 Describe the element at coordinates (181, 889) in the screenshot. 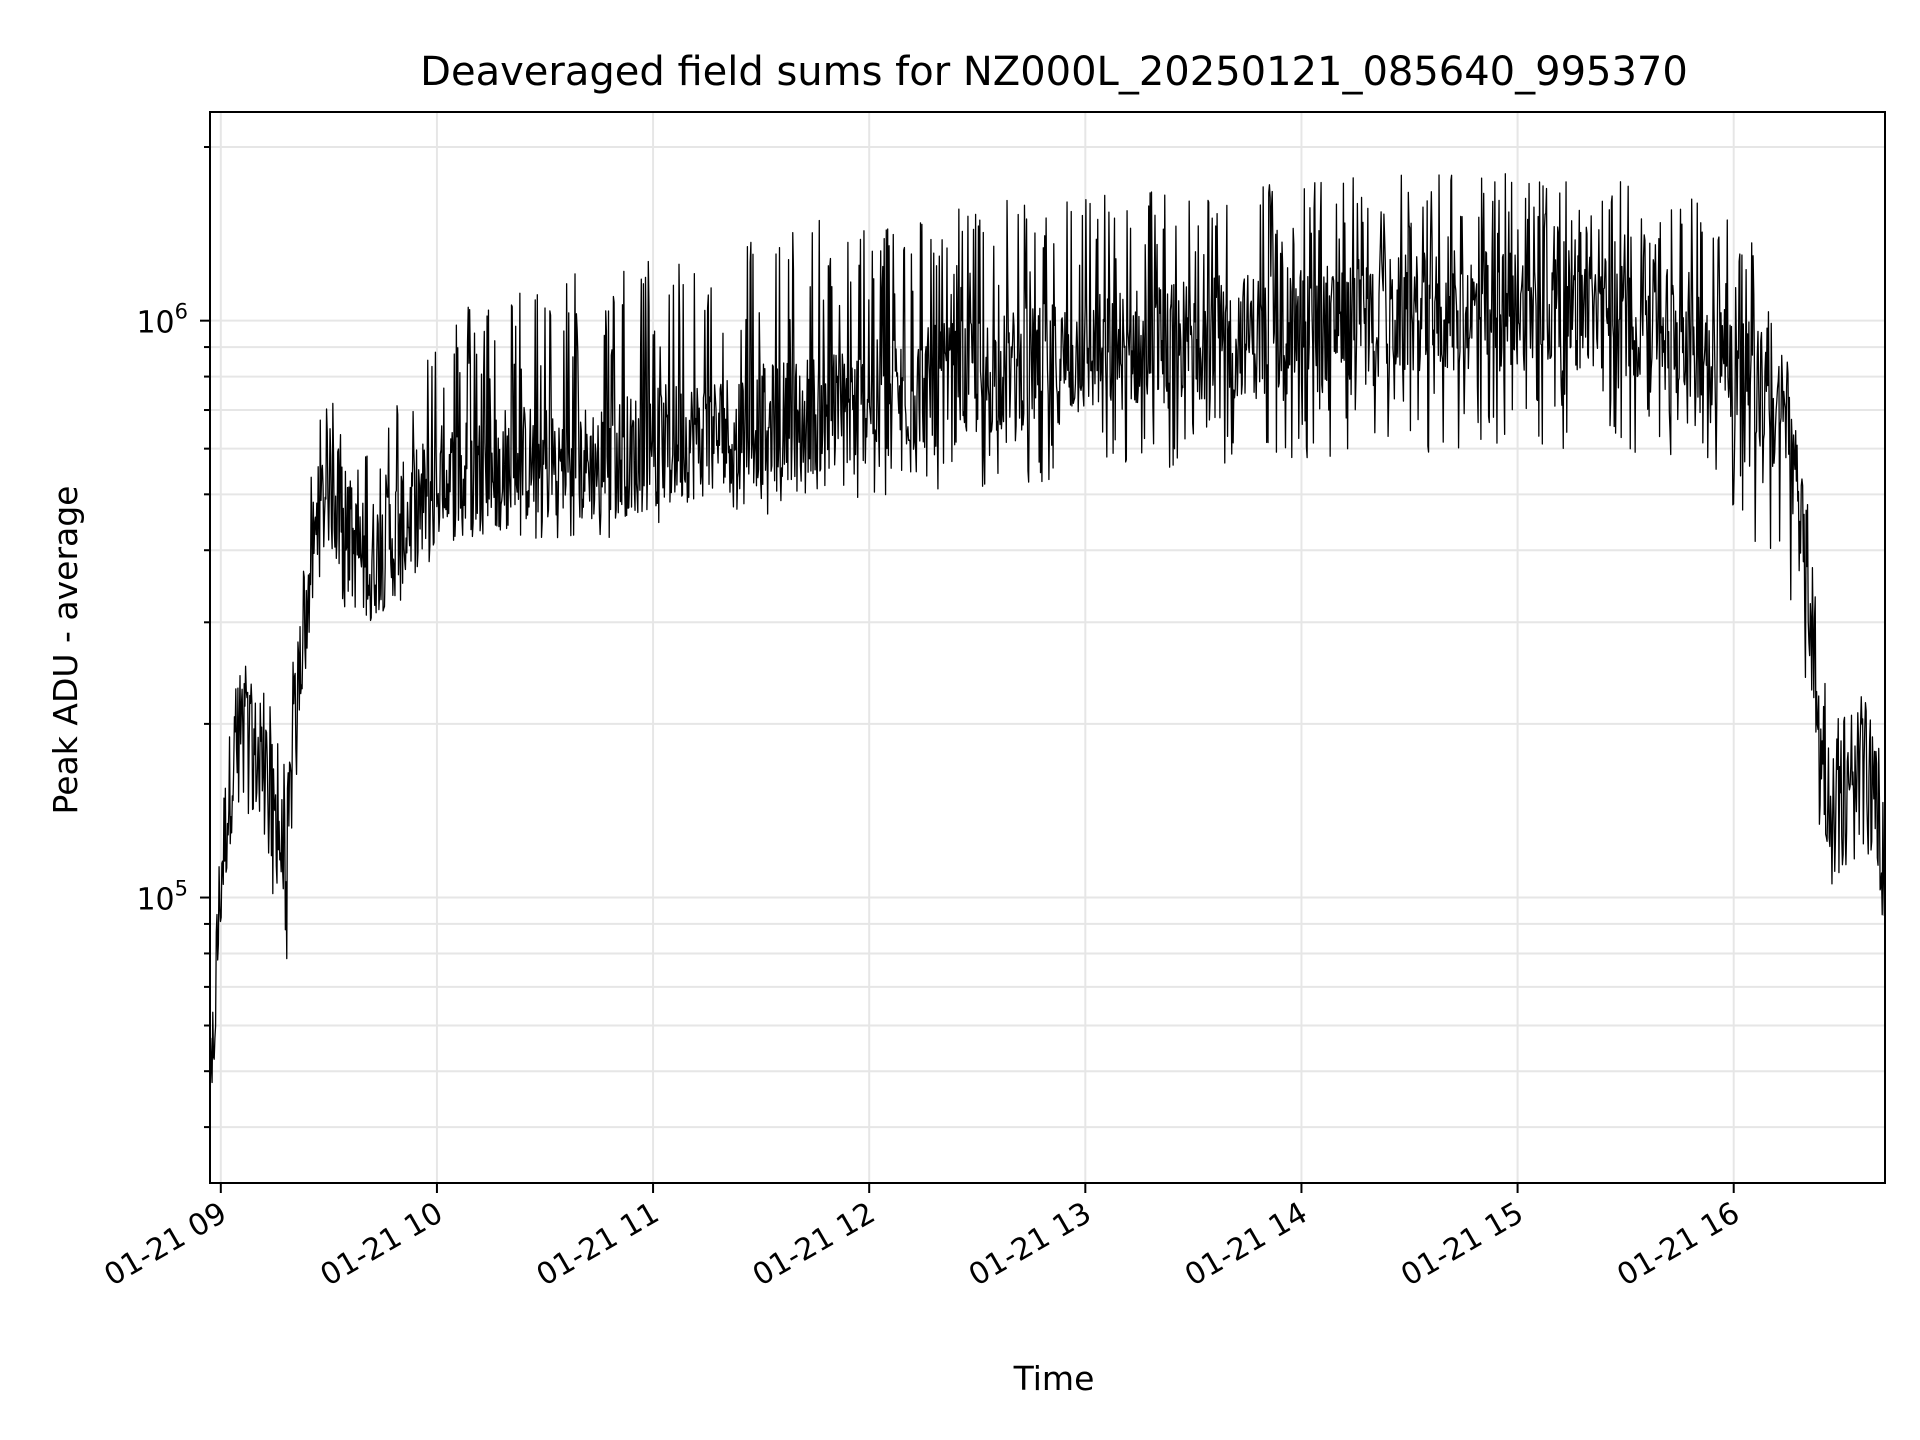

I see `y-tick-label-exponent: 5` at that location.